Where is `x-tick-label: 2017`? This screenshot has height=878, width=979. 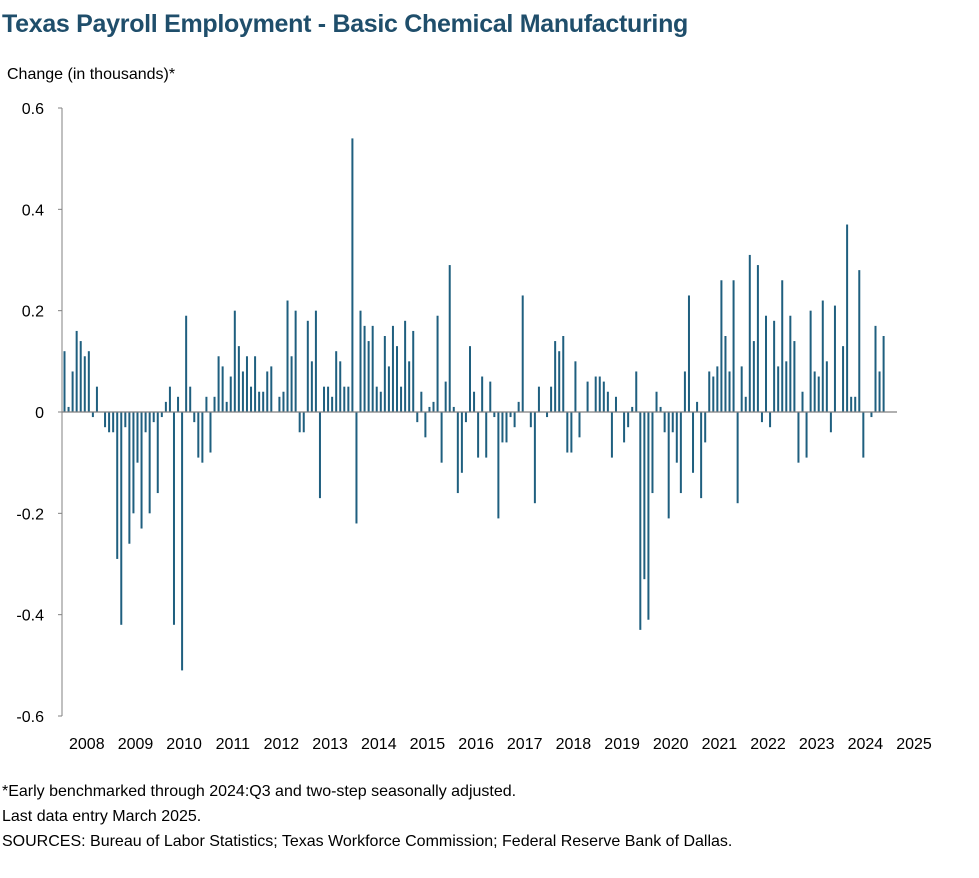 x-tick-label: 2017 is located at coordinates (525, 744).